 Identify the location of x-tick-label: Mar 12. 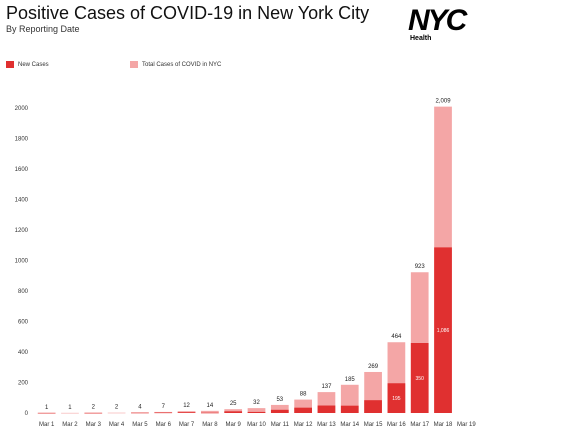
(303, 425).